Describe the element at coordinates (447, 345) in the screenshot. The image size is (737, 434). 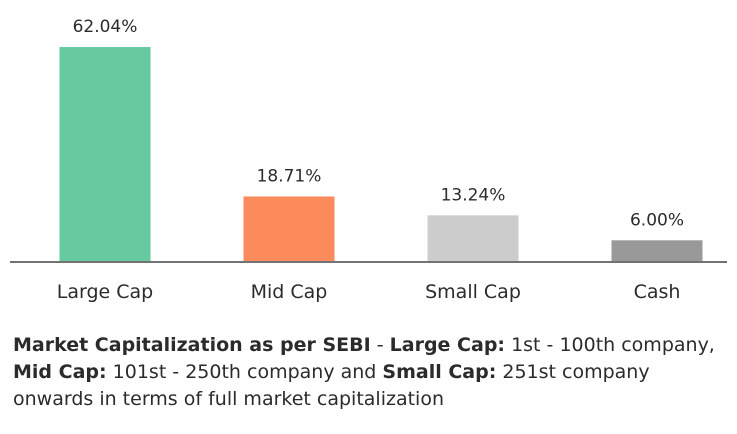
I see `footnote-large-cap-term: Large Cap:` at that location.